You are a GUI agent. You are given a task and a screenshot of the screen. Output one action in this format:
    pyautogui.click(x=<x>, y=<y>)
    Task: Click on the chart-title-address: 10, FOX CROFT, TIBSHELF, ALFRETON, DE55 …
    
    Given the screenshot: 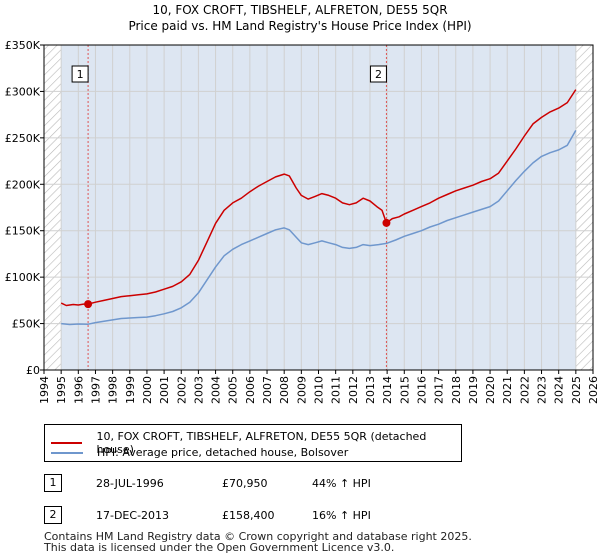 What is the action you would take?
    pyautogui.click(x=300, y=10)
    